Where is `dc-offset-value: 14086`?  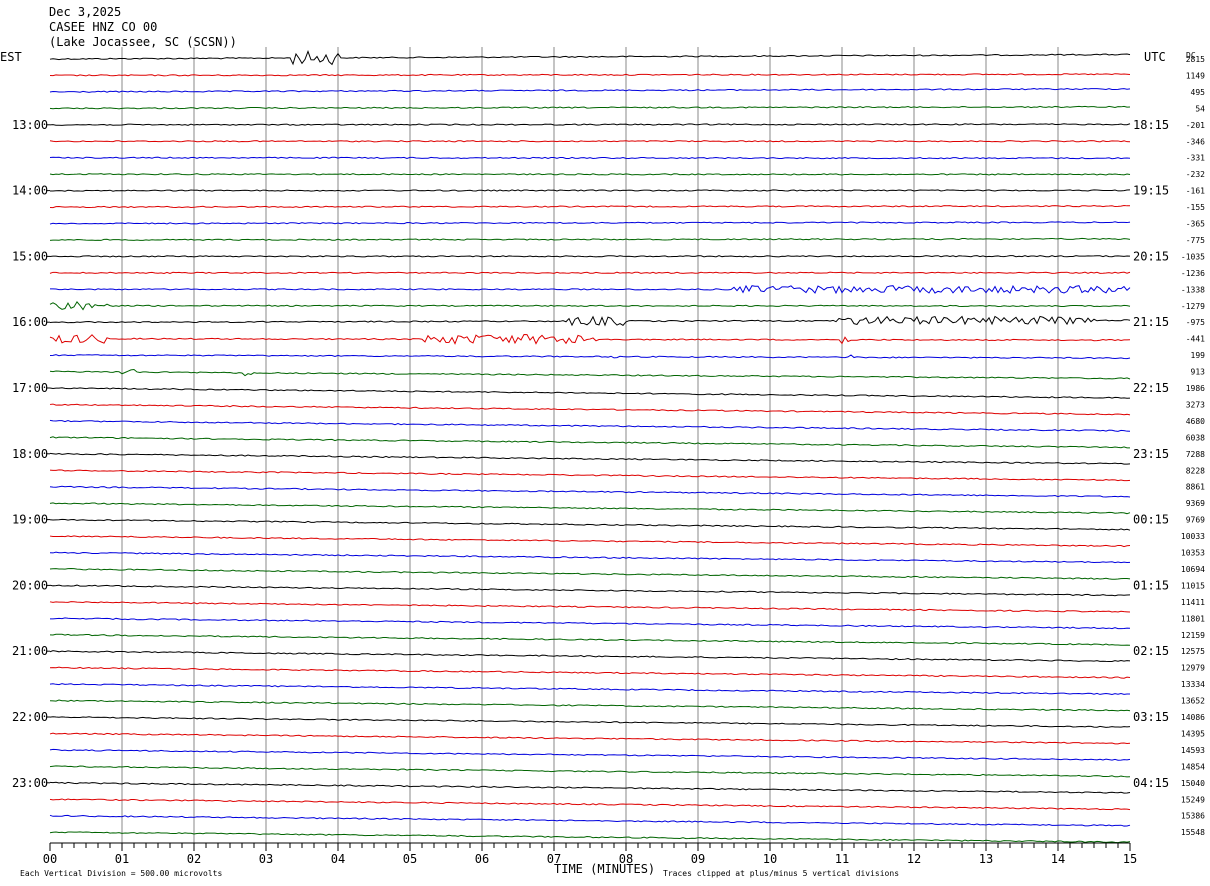 dc-offset-value: 14086 is located at coordinates (1193, 717).